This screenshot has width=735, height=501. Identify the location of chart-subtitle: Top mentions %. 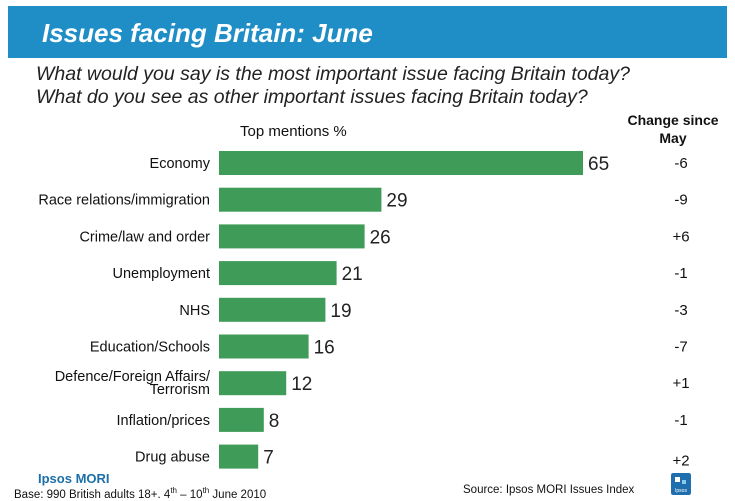
(293, 131).